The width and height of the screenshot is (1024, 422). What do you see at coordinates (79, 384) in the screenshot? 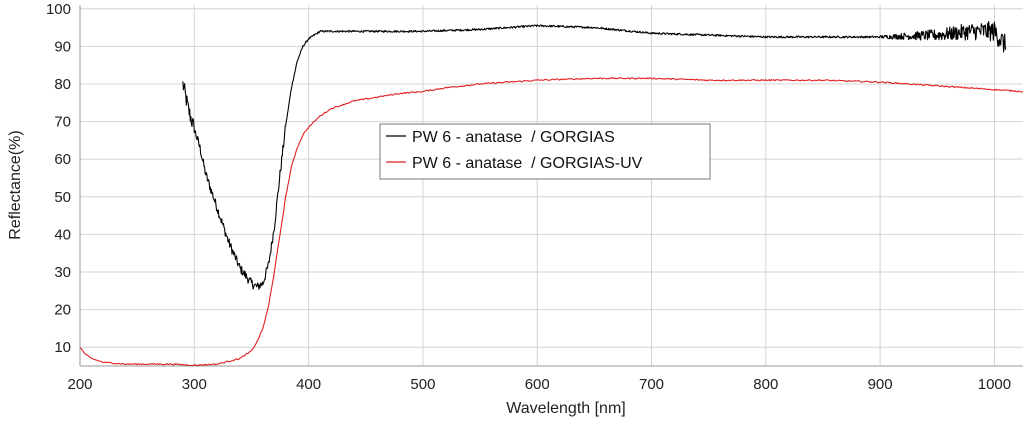
I see `x-tick-label: 200` at bounding box center [79, 384].